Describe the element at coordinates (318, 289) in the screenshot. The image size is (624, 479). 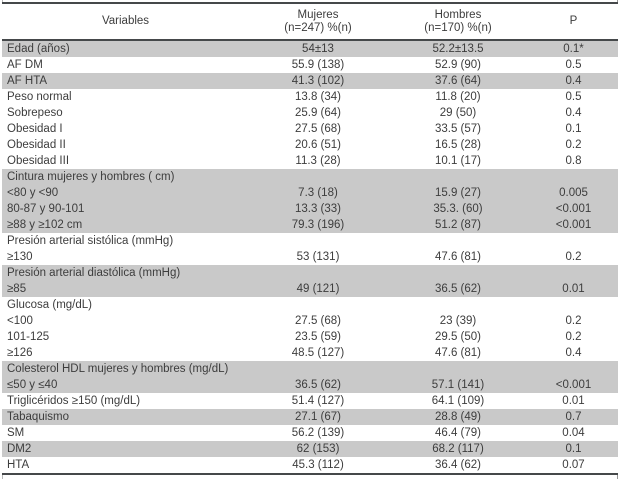
I see `mujeres-value-cell: 49 (121)` at that location.